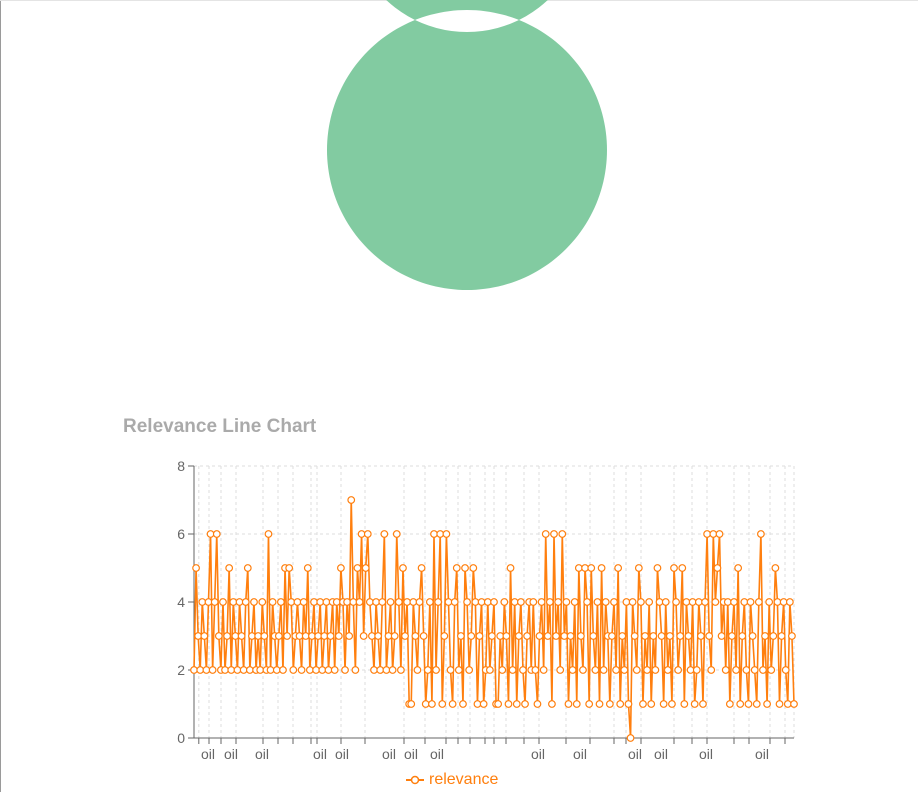 This screenshot has height=792, width=918. I want to click on chart-legend: relevance, so click(451, 780).